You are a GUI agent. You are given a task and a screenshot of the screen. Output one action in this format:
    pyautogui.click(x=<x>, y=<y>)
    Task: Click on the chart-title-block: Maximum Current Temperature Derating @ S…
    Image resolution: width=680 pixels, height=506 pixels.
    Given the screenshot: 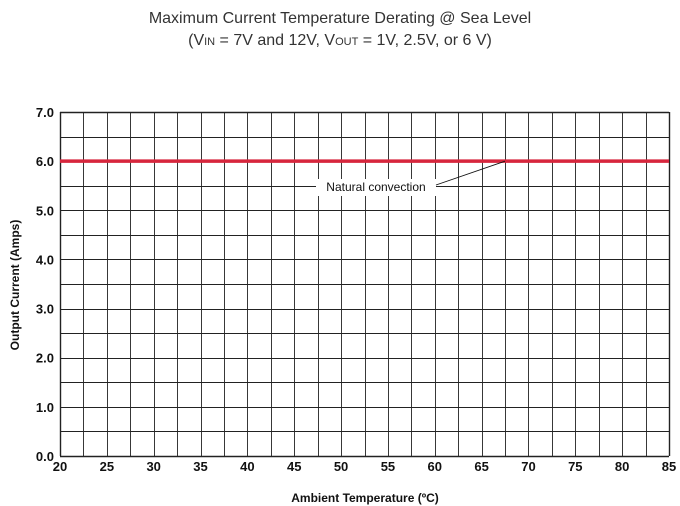 What is the action you would take?
    pyautogui.click(x=340, y=30)
    